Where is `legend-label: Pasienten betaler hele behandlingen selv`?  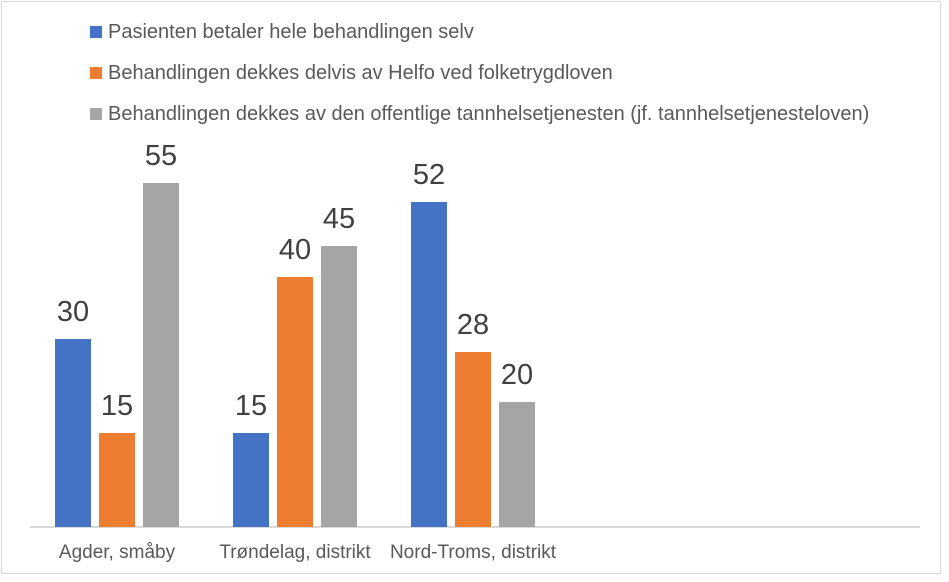 legend-label: Pasienten betaler hele behandlingen selv is located at coordinates (291, 32).